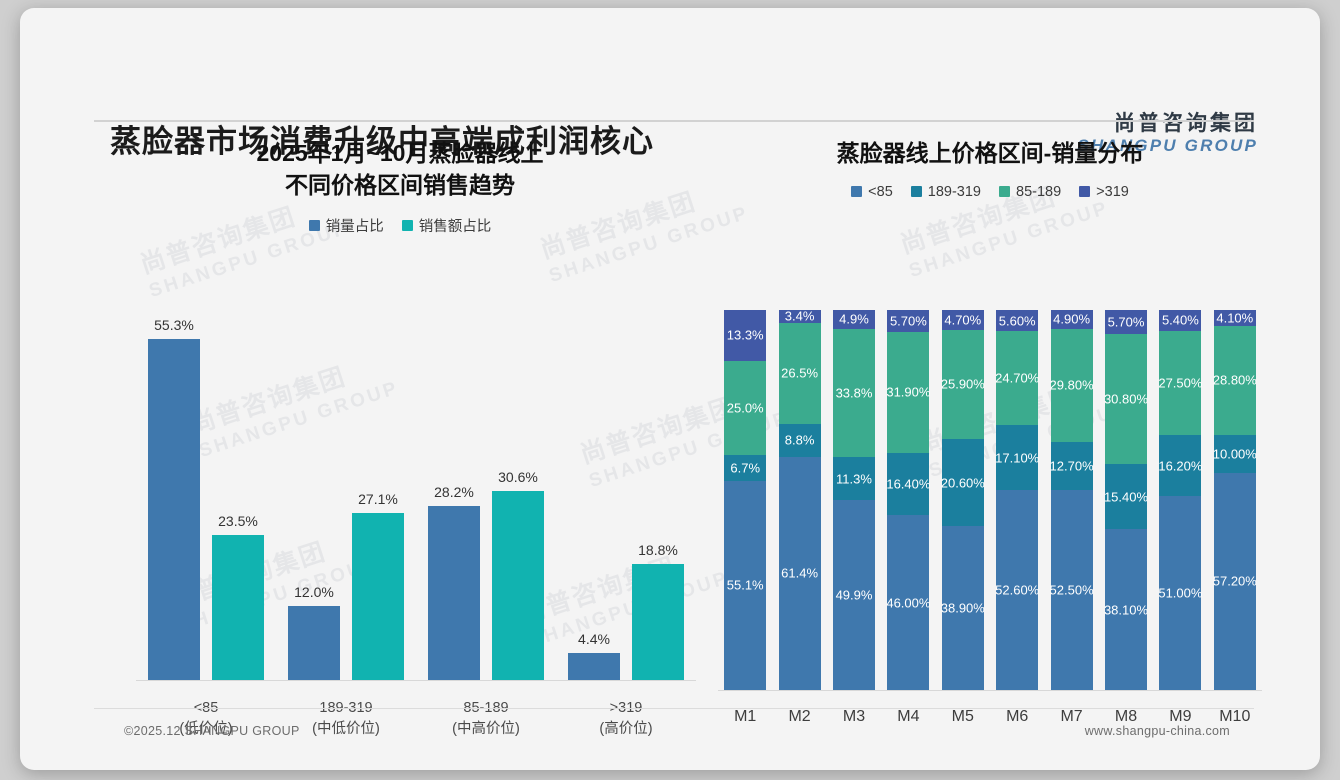 The image size is (1340, 780). What do you see at coordinates (400, 225) in the screenshot?
I see `left-chart-legend: 销量占比 销售额占比` at bounding box center [400, 225].